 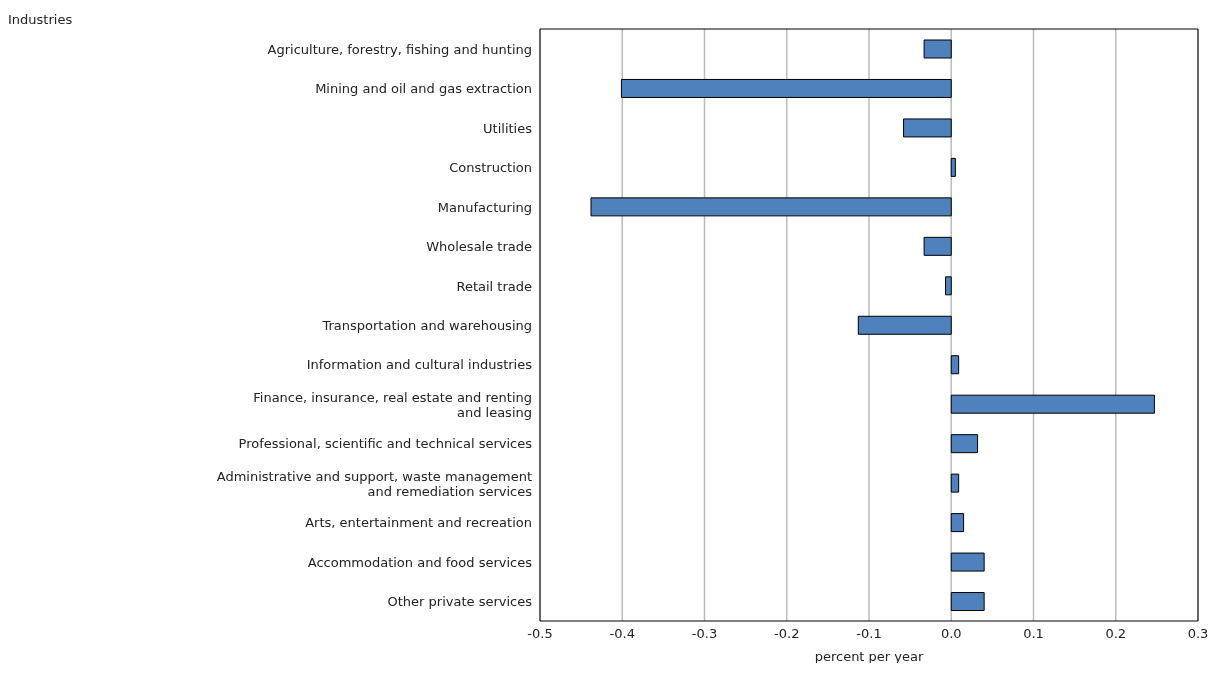 I want to click on y-tick-label: Wholesale trade, so click(x=479, y=246).